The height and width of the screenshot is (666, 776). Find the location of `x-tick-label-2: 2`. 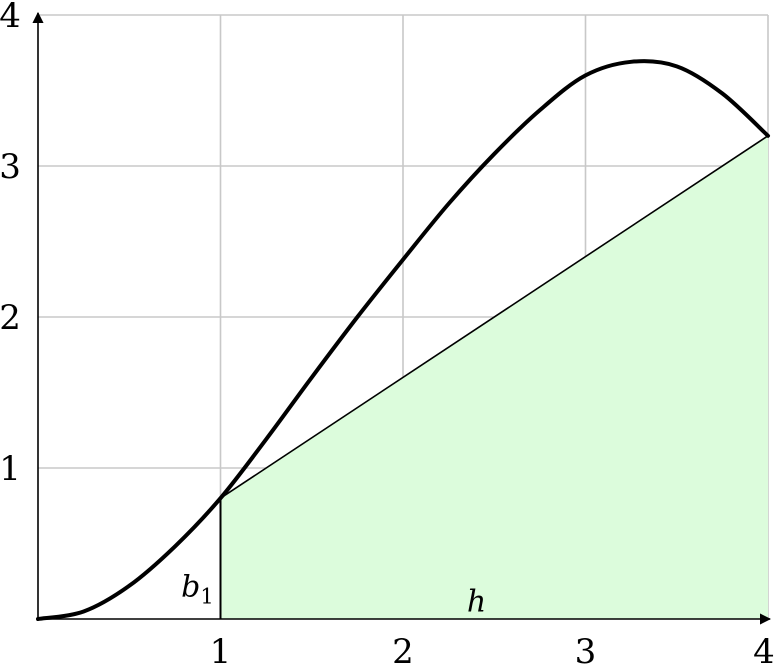

x-tick-label-2: 2 is located at coordinates (403, 649).